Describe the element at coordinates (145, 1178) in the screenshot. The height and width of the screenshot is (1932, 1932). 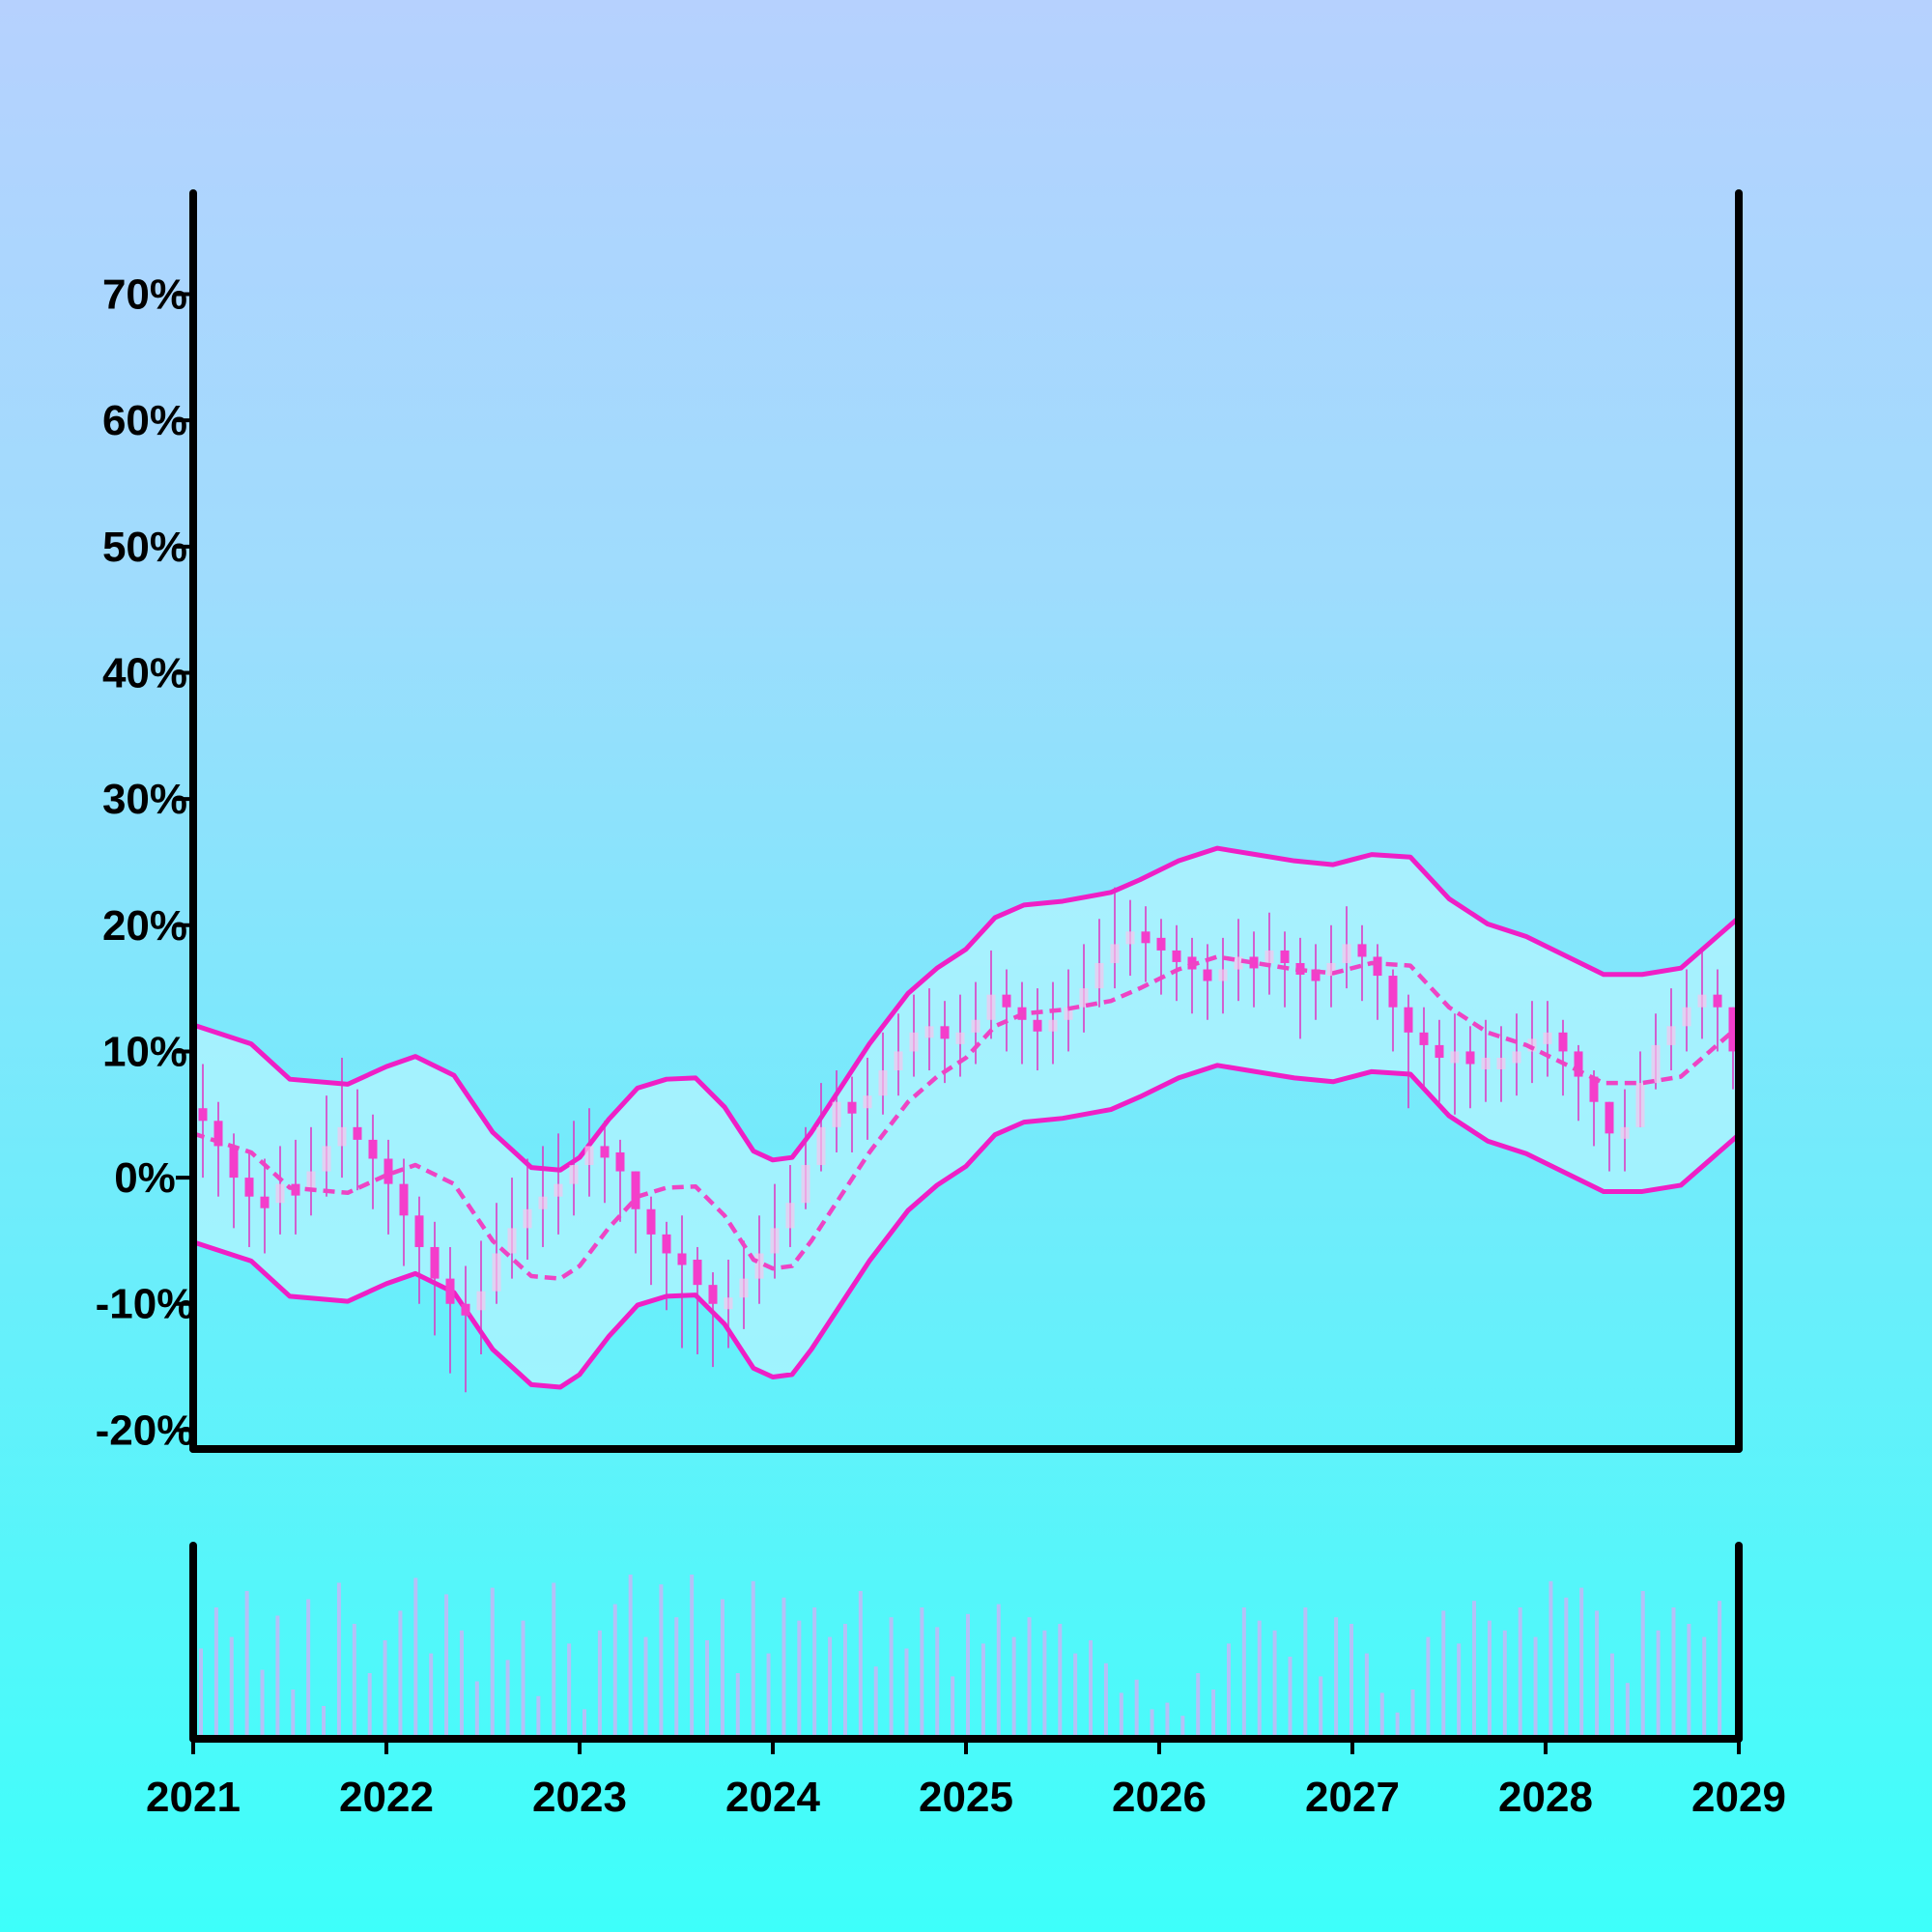
I see `y-tick-label: 0%` at that location.